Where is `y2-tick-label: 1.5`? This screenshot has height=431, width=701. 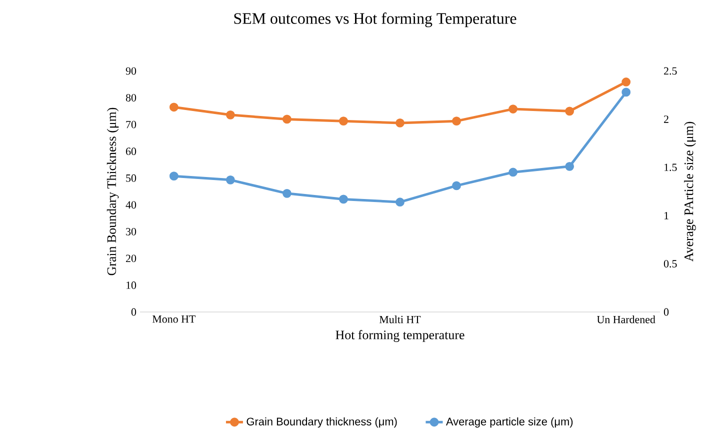
y2-tick-label: 1.5 is located at coordinates (670, 168).